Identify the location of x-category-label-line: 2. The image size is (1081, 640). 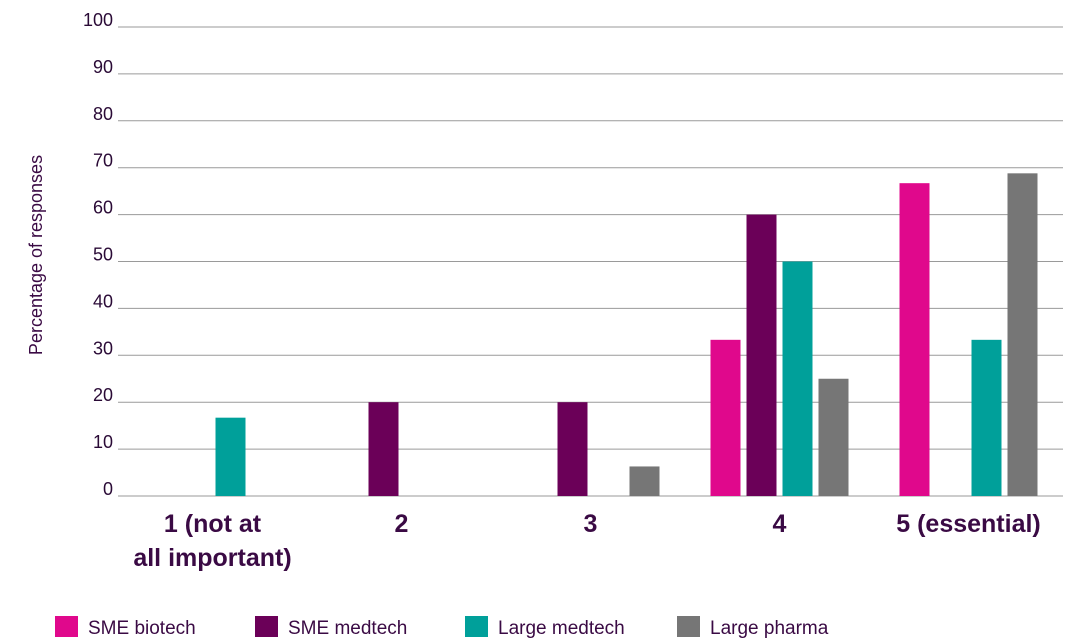
(402, 524).